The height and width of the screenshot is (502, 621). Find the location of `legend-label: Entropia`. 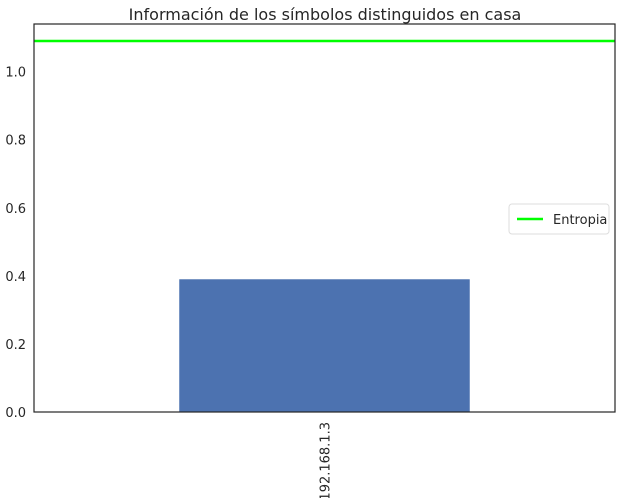

legend-label: Entropia is located at coordinates (580, 220).